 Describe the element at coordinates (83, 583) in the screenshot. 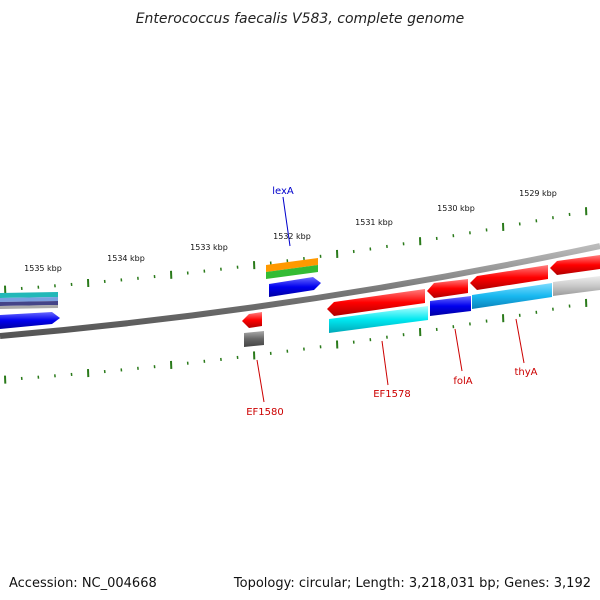

I see `accession-text: Accession: NC_004668` at that location.